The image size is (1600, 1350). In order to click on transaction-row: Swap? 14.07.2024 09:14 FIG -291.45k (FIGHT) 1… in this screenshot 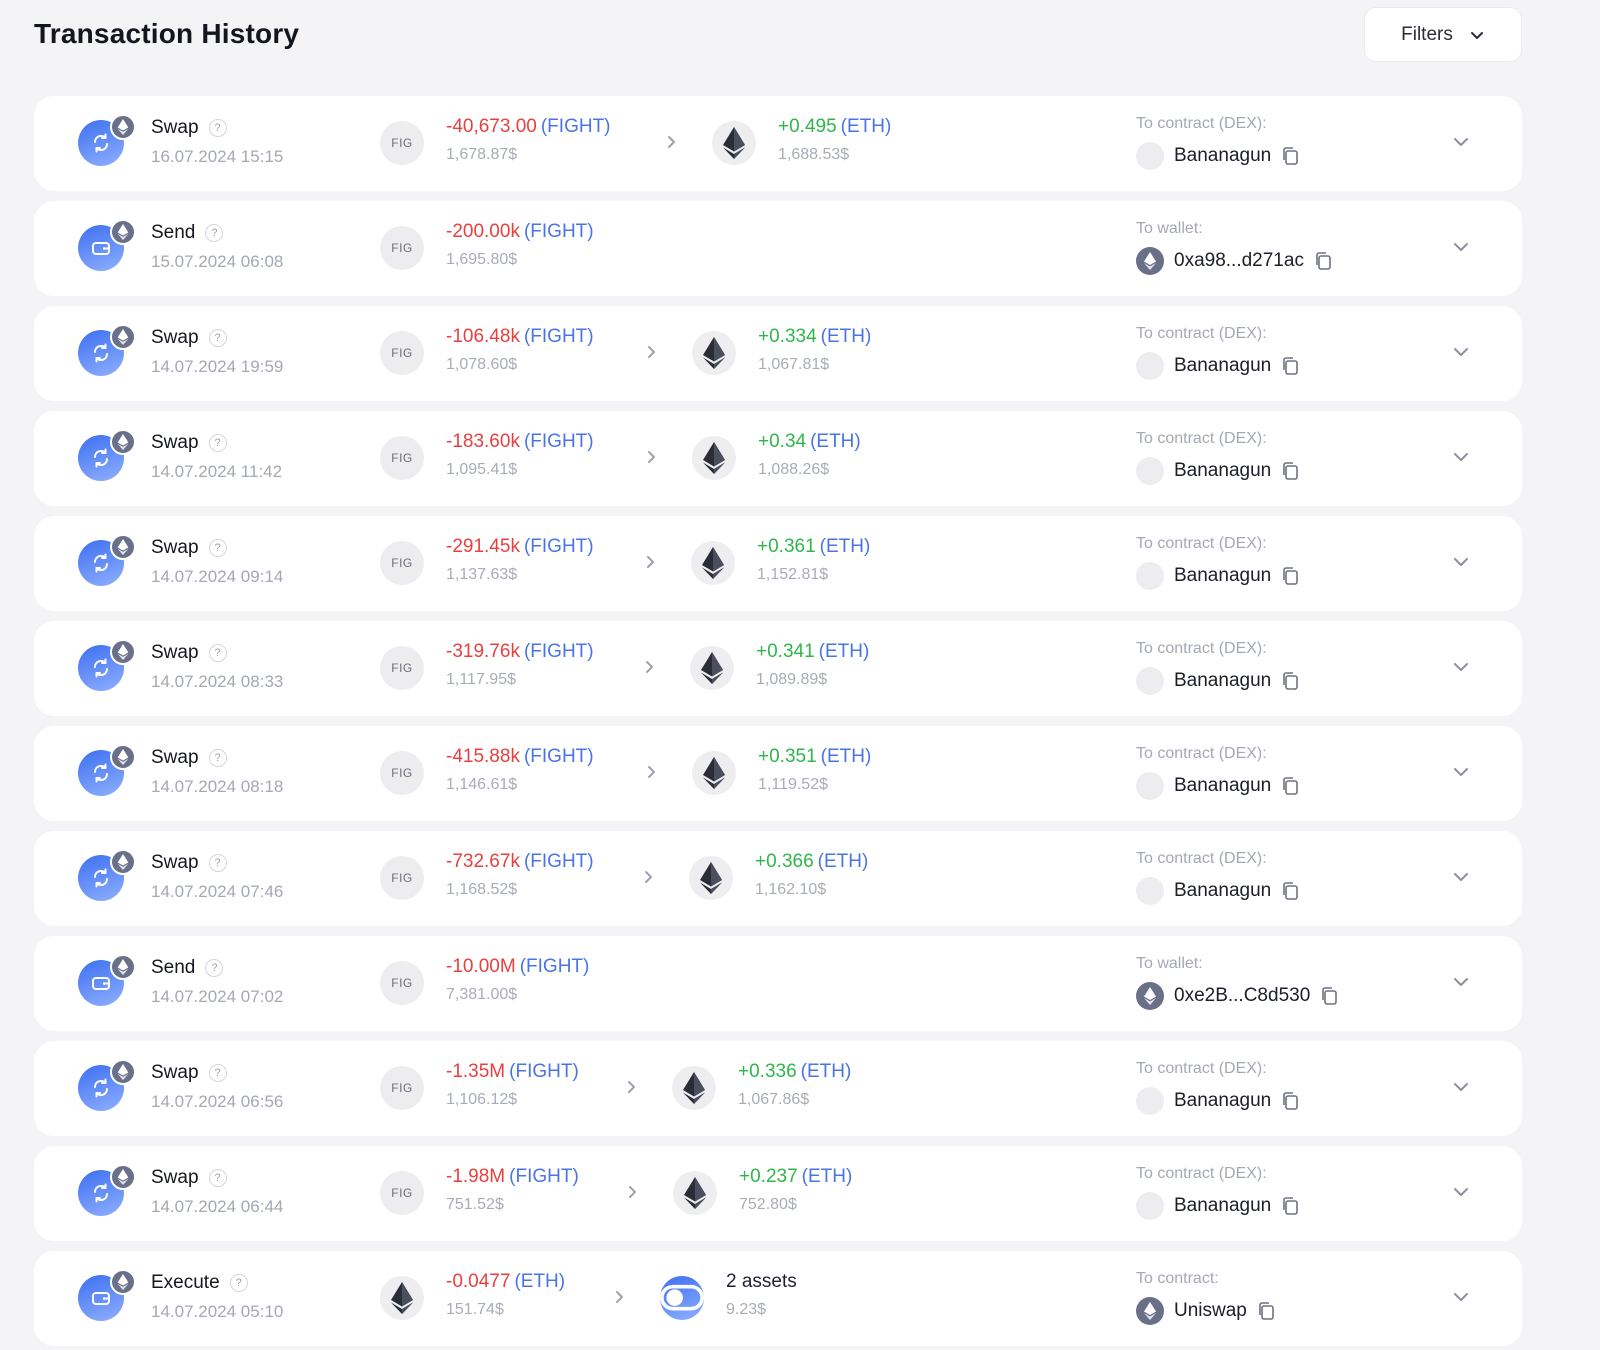, I will do `click(778, 563)`.